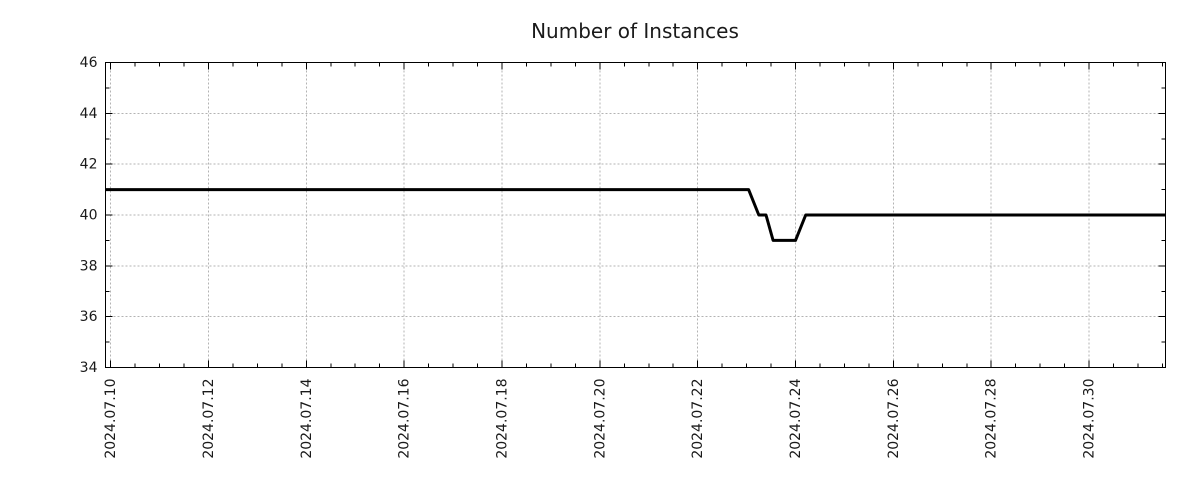 Image resolution: width=1200 pixels, height=500 pixels. I want to click on chart-title: Number of Instances, so click(635, 31).